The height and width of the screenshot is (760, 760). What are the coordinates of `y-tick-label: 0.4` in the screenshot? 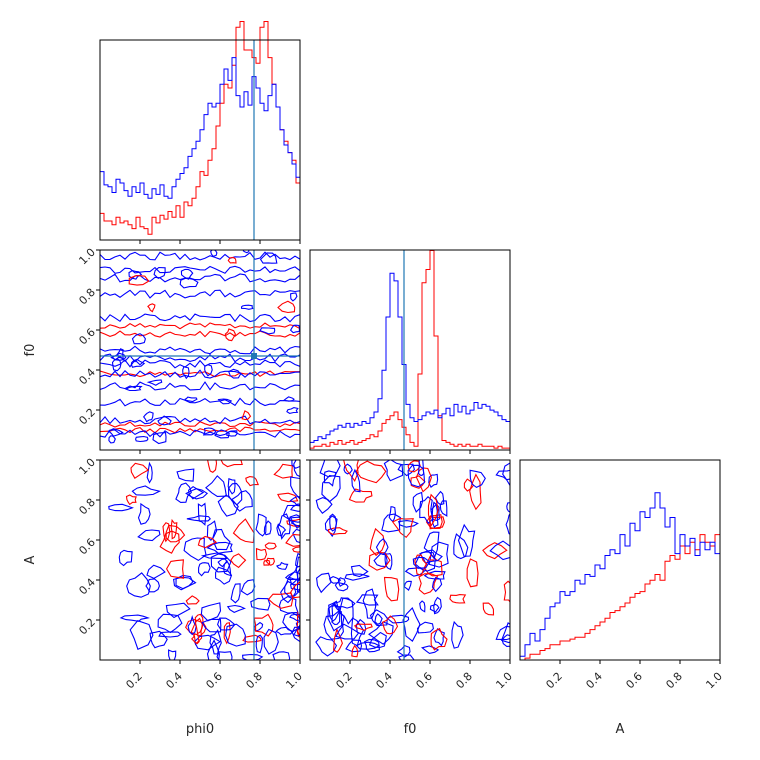 It's located at (87, 587).